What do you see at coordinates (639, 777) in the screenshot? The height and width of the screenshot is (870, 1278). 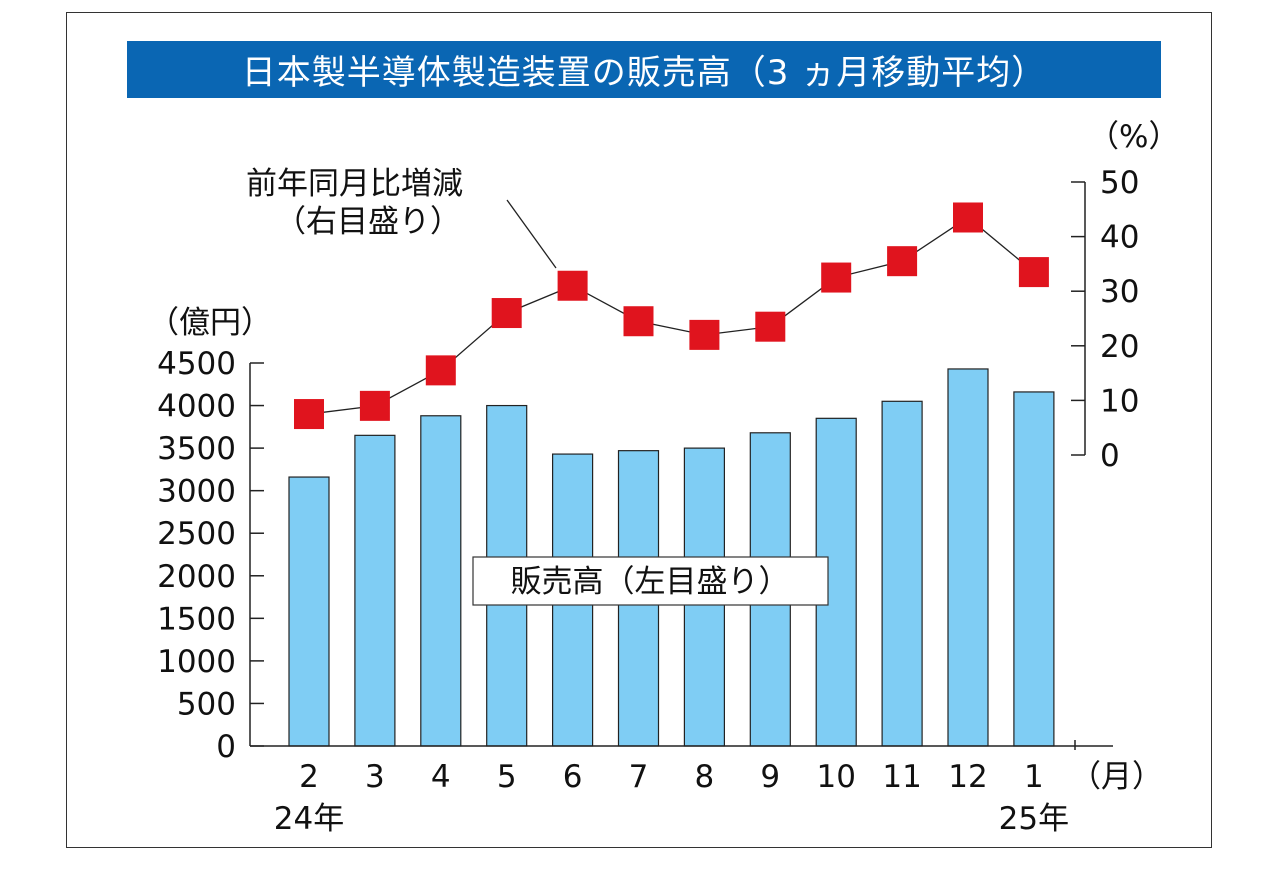 I see `x-tick-label: 7` at bounding box center [639, 777].